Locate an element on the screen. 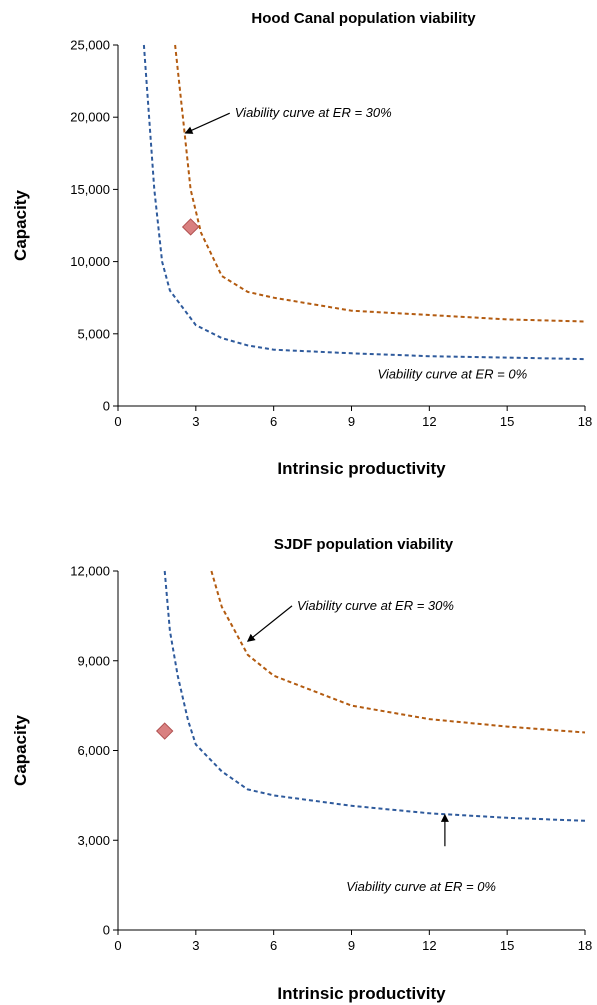 The image size is (597, 1005). chart-title: Hood Canal population viability is located at coordinates (363, 18).